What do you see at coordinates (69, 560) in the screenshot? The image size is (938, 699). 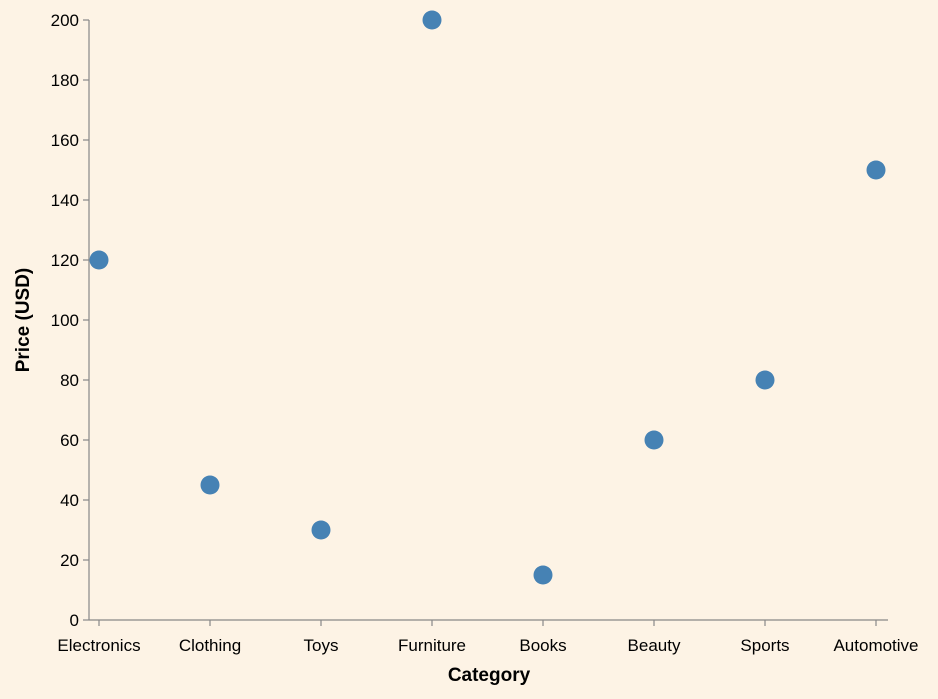 I see `y-tick-label: 20` at bounding box center [69, 560].